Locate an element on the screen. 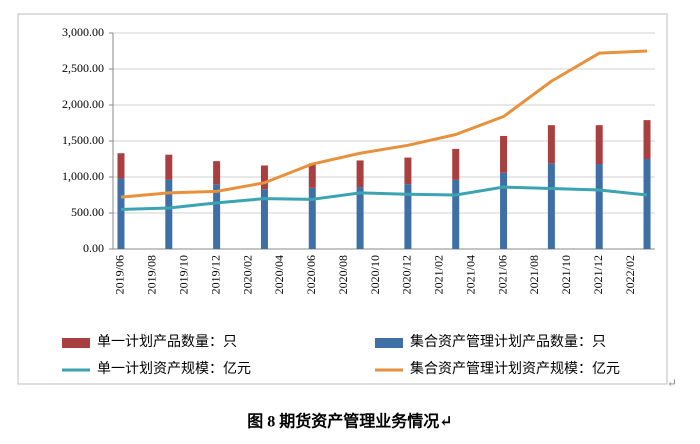 This screenshot has width=700, height=444. x-tick-label: 2020/12 is located at coordinates (407, 274).